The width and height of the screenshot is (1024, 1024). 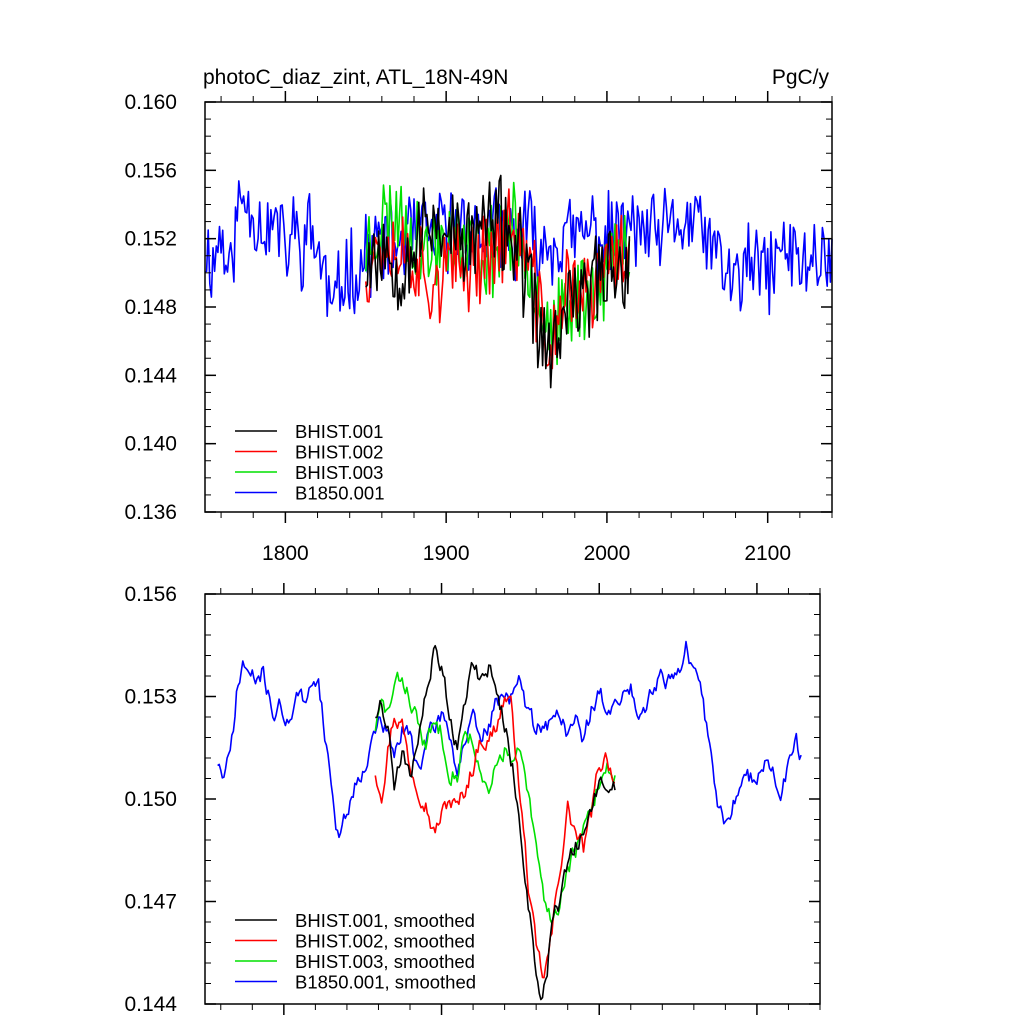 What do you see at coordinates (150, 170) in the screenshot?
I see `top-ytick-label: 0.156` at bounding box center [150, 170].